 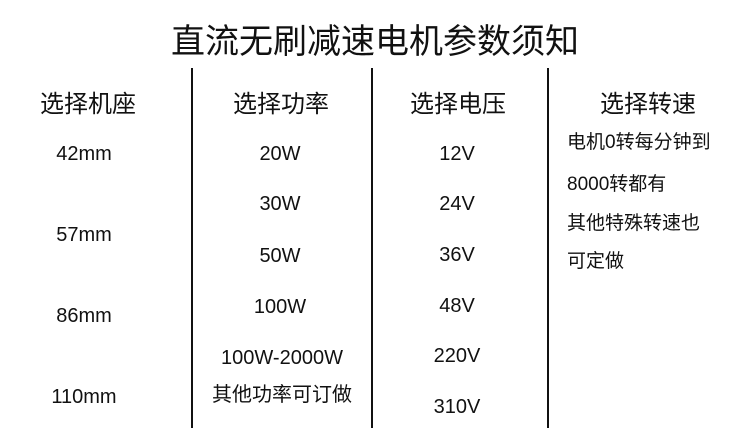 I want to click on frame-size-item: 86mm, so click(x=84, y=316).